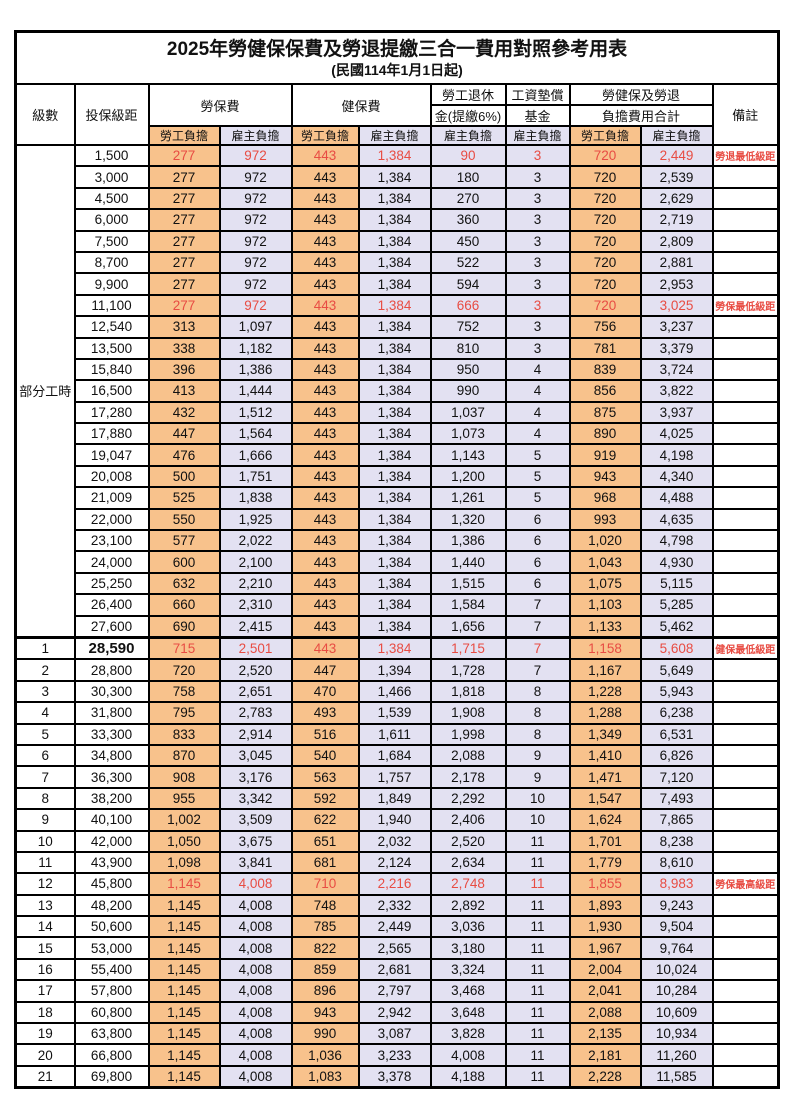  Describe the element at coordinates (111, 1055) in the screenshot. I see `cell-bracket: 66,800` at that location.